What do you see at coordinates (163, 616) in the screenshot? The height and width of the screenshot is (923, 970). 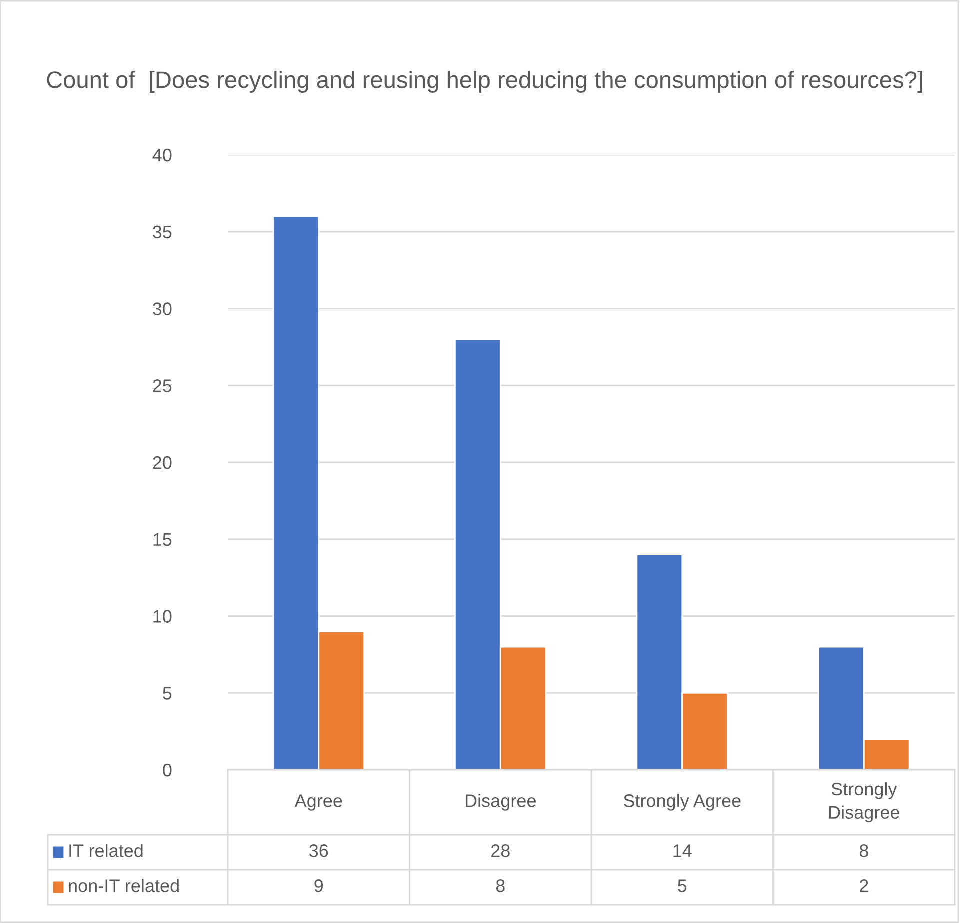 I see `y-tick-label: 10` at bounding box center [163, 616].